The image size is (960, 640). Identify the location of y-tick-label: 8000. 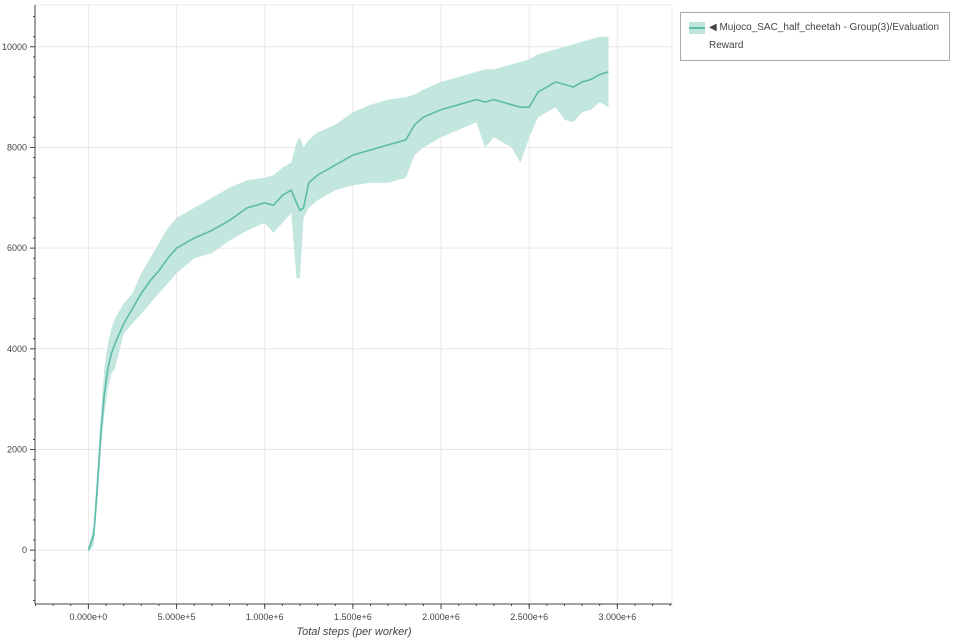
(17, 147).